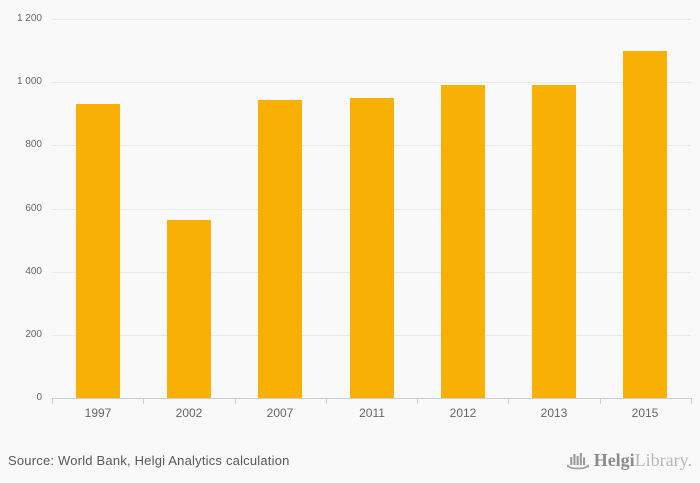 This screenshot has height=483, width=700. I want to click on y-axis-label: 200, so click(33, 334).